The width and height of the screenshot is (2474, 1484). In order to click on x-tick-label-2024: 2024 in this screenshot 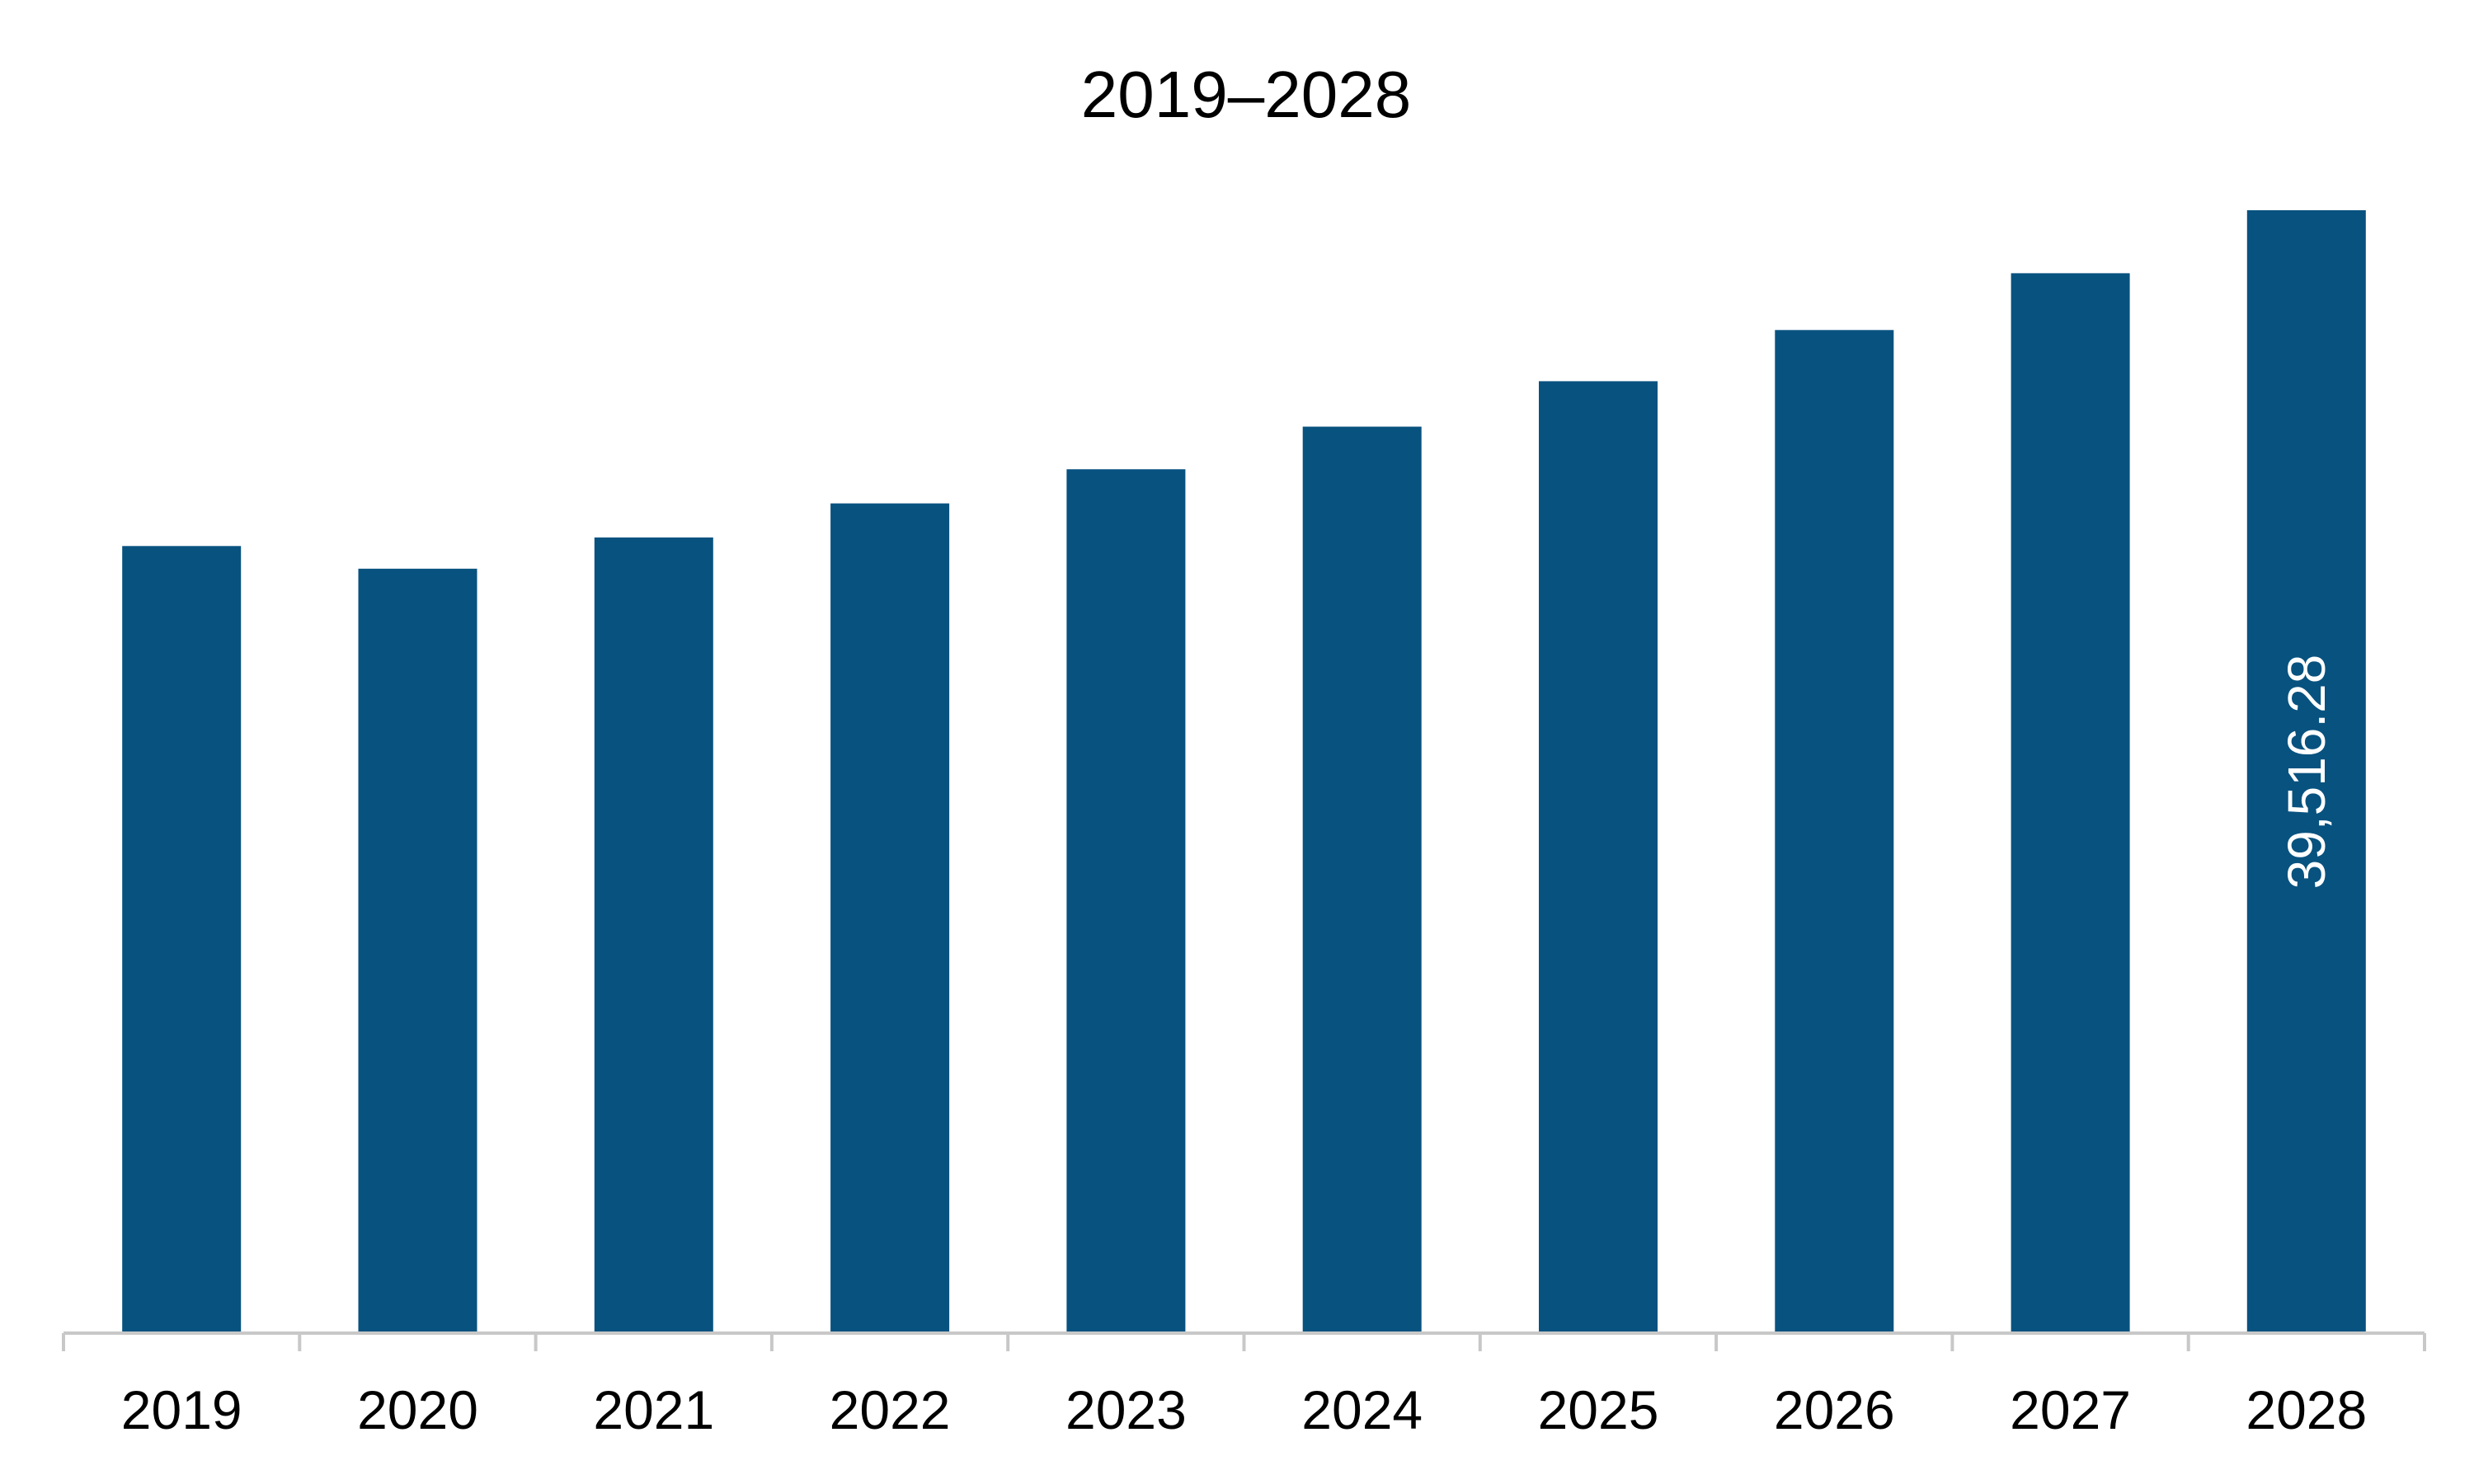, I will do `click(1362, 1409)`.